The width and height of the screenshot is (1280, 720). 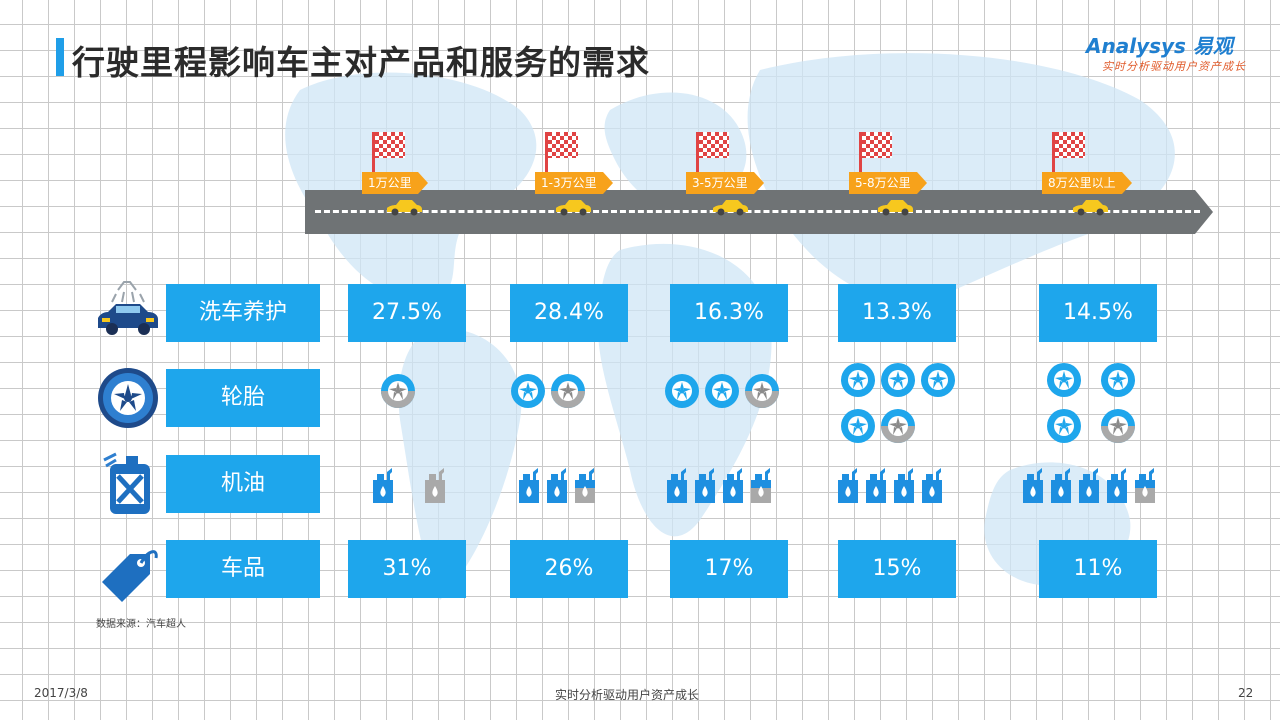 I want to click on category-tire-label: 轮胎, so click(x=243, y=398).